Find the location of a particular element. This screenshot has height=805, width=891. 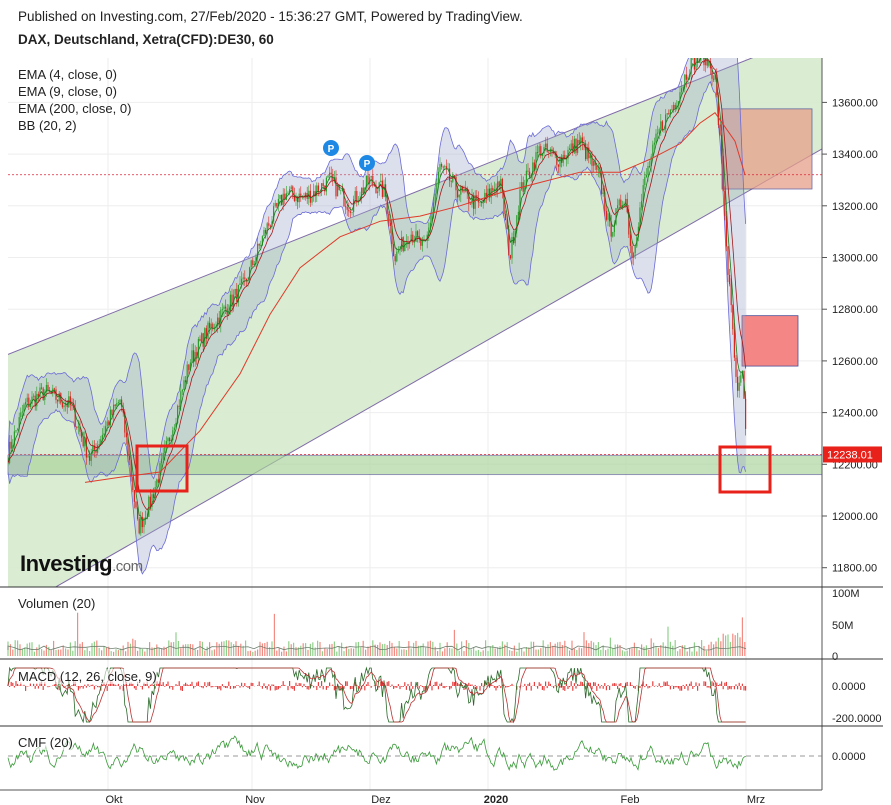

pivot-marker is located at coordinates (367, 163).